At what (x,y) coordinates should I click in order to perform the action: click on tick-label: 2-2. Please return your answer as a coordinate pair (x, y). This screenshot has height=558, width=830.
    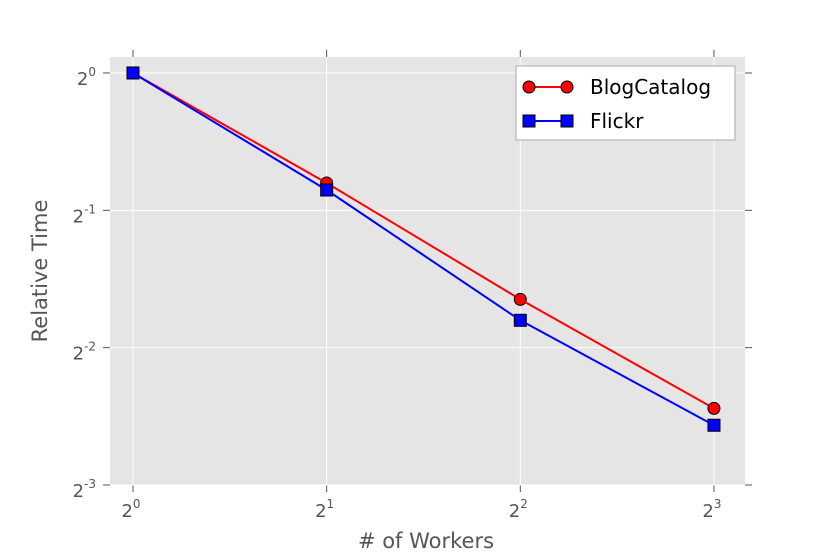
    Looking at the image, I should click on (84, 352).